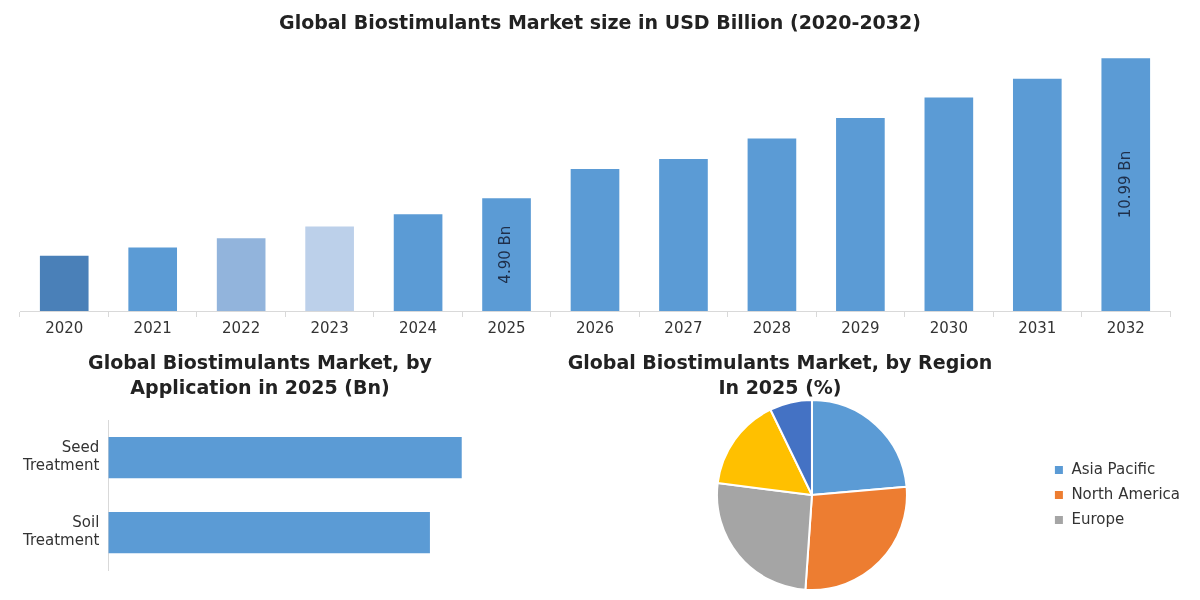 This screenshot has width=1200, height=600. I want to click on x-tick-label: 2026, so click(595, 327).